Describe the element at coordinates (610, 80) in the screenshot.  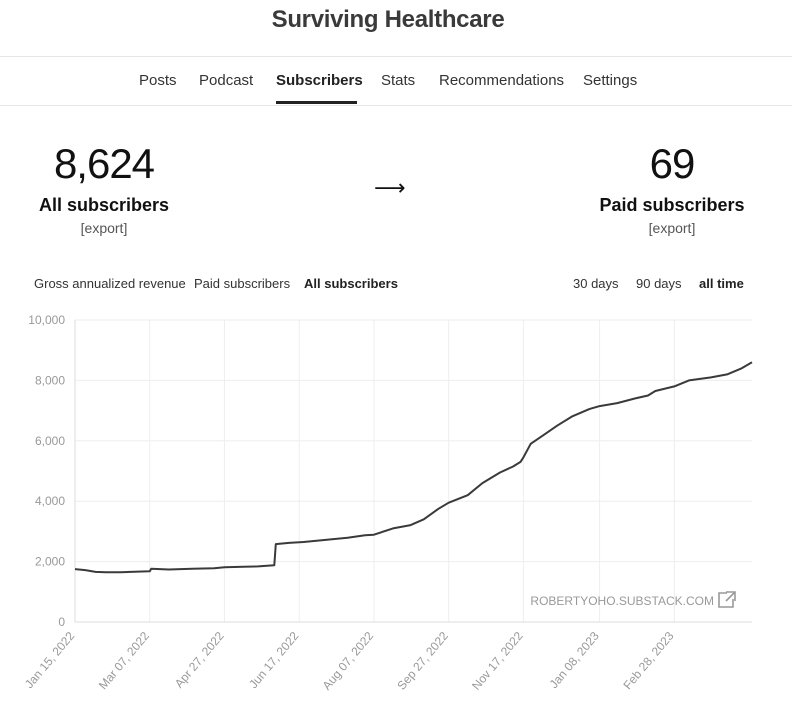
I see `tab-settings: Settings` at that location.